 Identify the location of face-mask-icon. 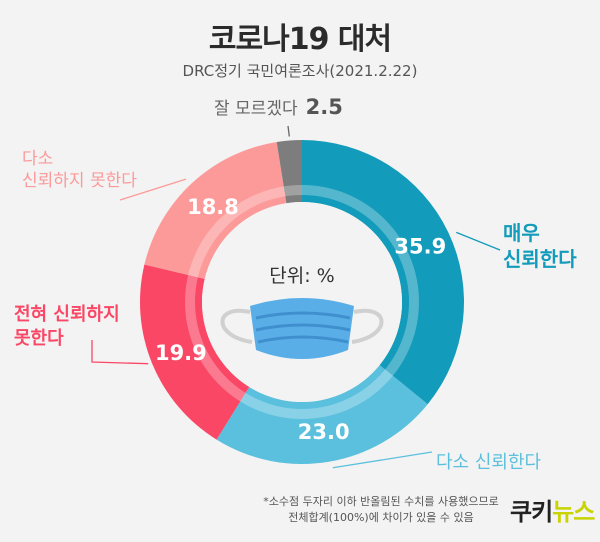
(302, 328).